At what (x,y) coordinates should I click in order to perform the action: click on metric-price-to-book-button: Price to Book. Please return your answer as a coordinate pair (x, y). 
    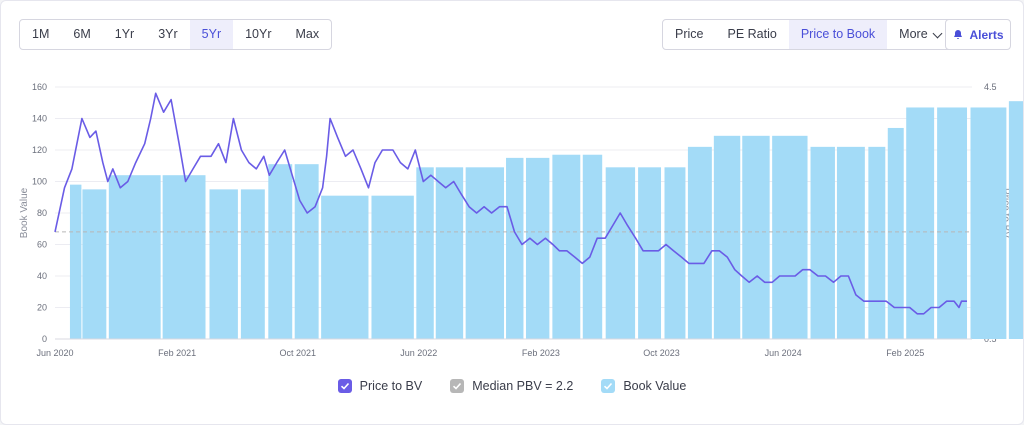
    Looking at the image, I should click on (838, 34).